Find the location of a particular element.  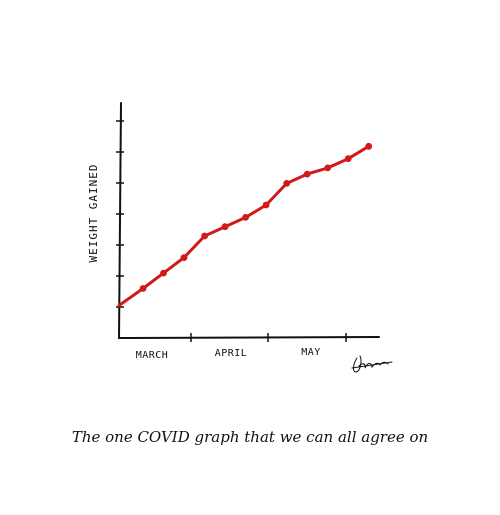

x-tick-label-may: MAY is located at coordinates (311, 352).